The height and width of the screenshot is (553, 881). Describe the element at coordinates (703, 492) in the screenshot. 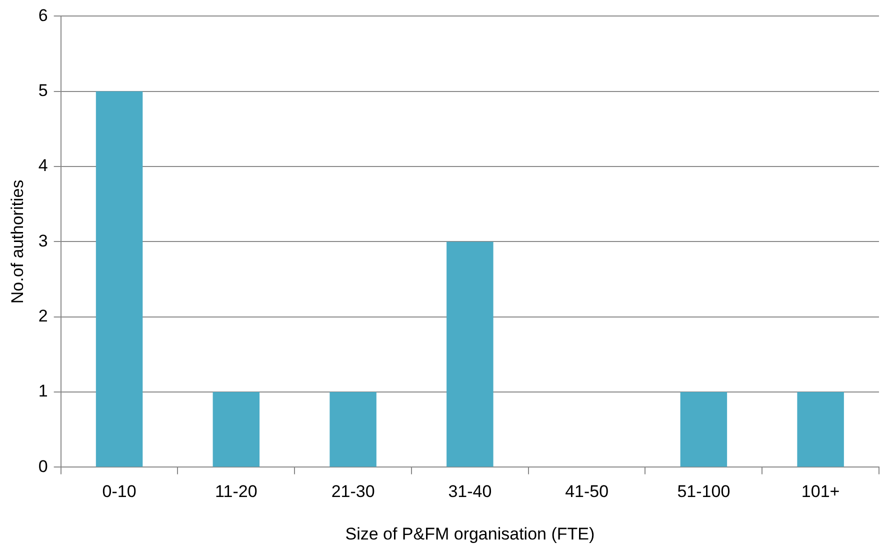

I see `x-tick-label: 51-100` at that location.